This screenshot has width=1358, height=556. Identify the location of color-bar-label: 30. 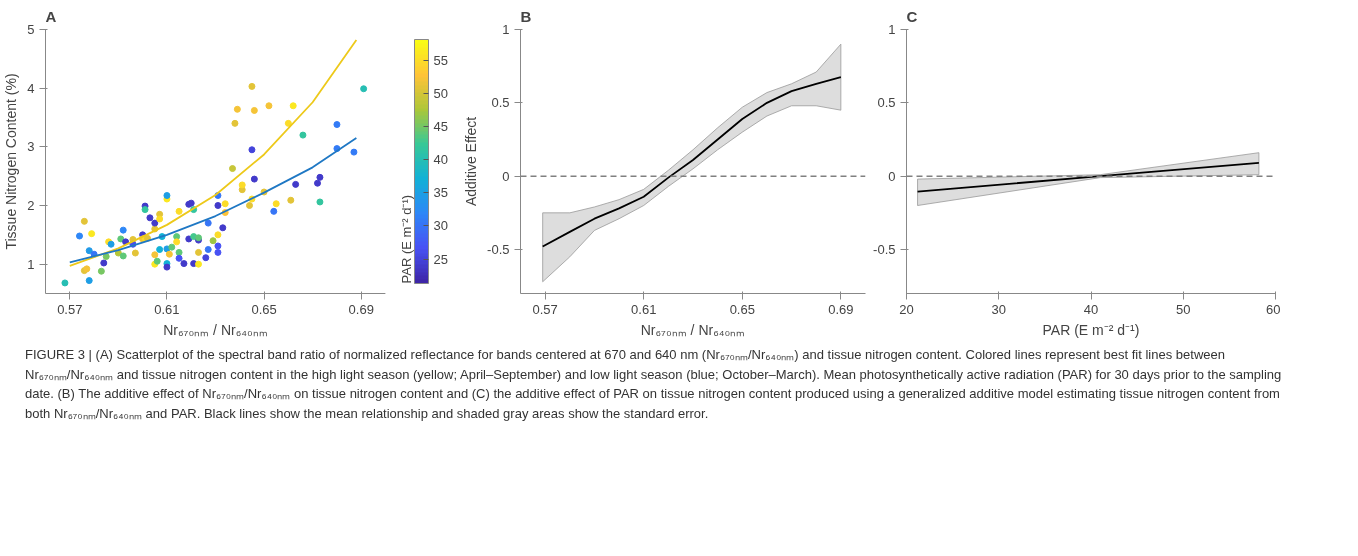
(440, 226).